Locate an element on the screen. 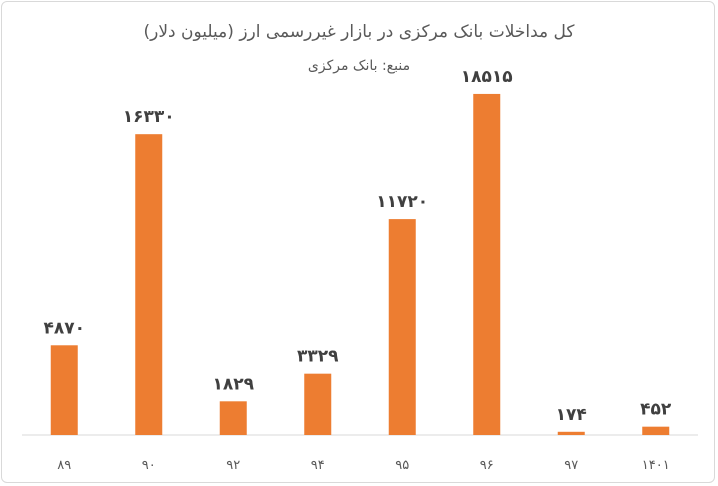 This screenshot has height=486, width=718. x-tick-label: ۹۲ is located at coordinates (233, 465).